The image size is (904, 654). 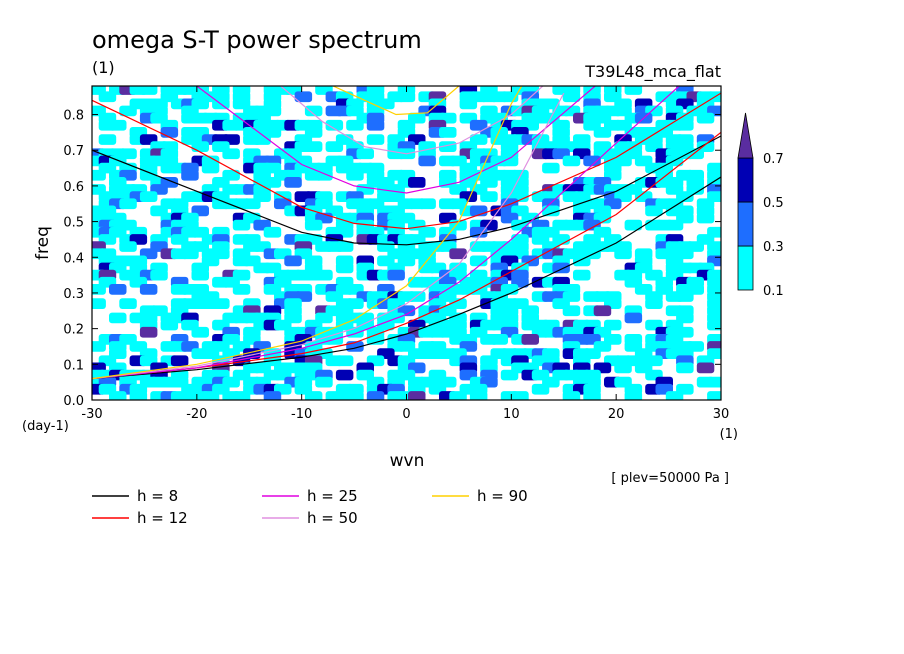 What do you see at coordinates (406, 414) in the screenshot?
I see `x-tick-label: 0` at bounding box center [406, 414].